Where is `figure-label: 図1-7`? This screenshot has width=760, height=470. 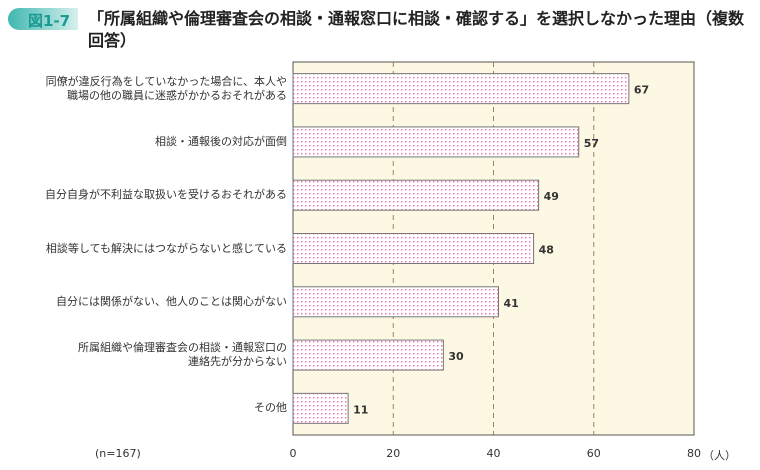 figure-label: 図1-7 is located at coordinates (49, 21).